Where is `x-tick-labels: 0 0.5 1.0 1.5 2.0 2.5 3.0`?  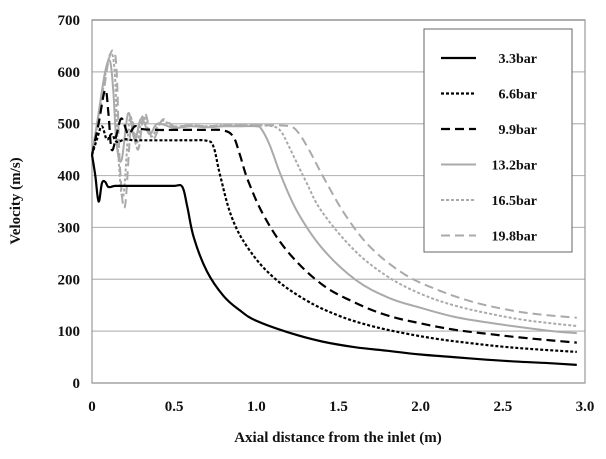
x-tick-labels: 0 0.5 1.0 1.5 2.0 2.5 3.0 is located at coordinates (341, 407).